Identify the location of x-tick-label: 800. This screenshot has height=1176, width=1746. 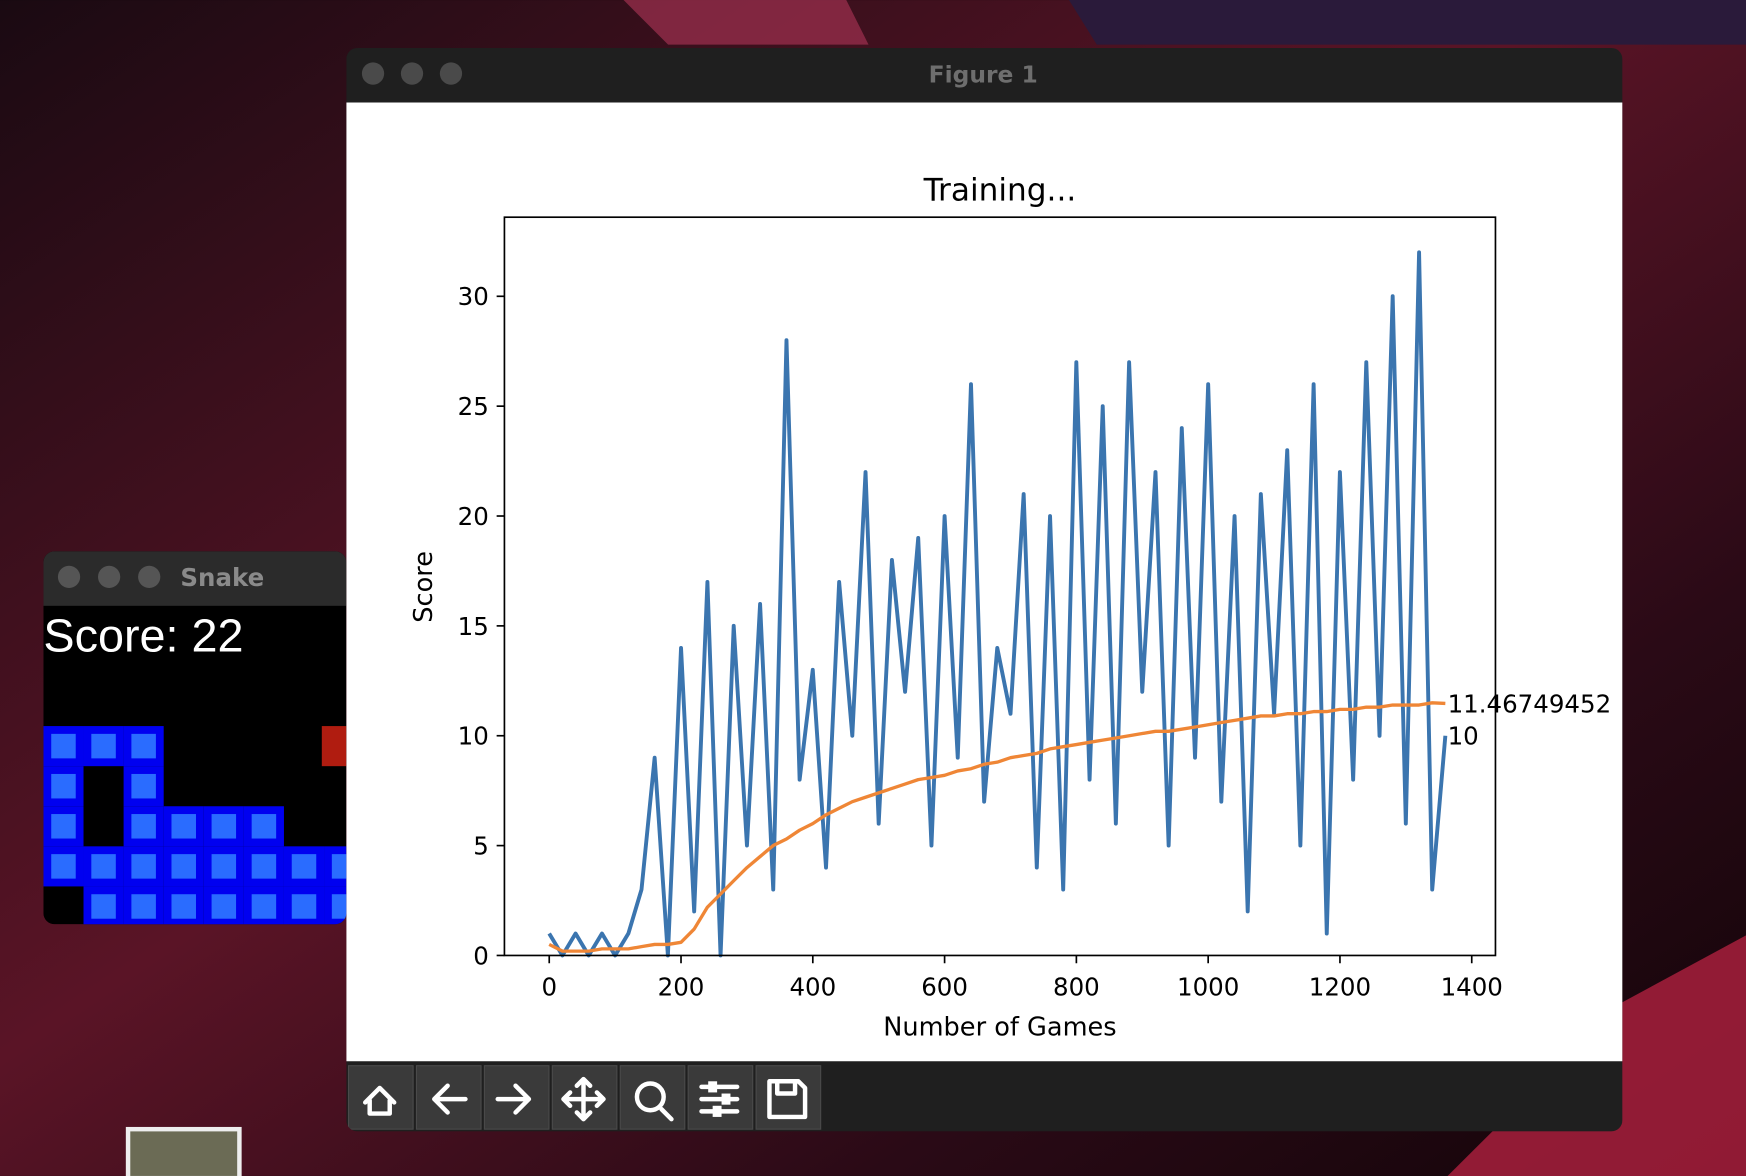
(1076, 987).